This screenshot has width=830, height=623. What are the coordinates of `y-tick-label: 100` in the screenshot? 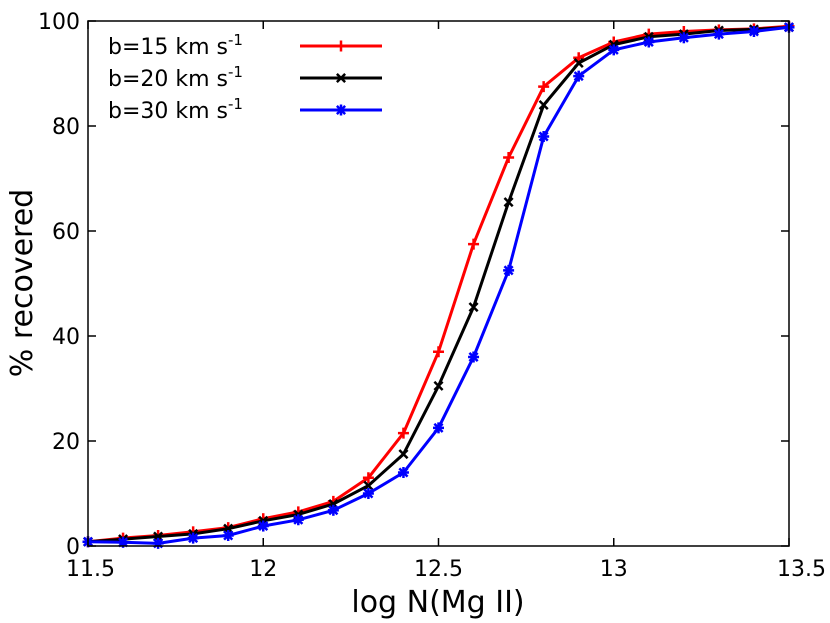 It's located at (59, 22).